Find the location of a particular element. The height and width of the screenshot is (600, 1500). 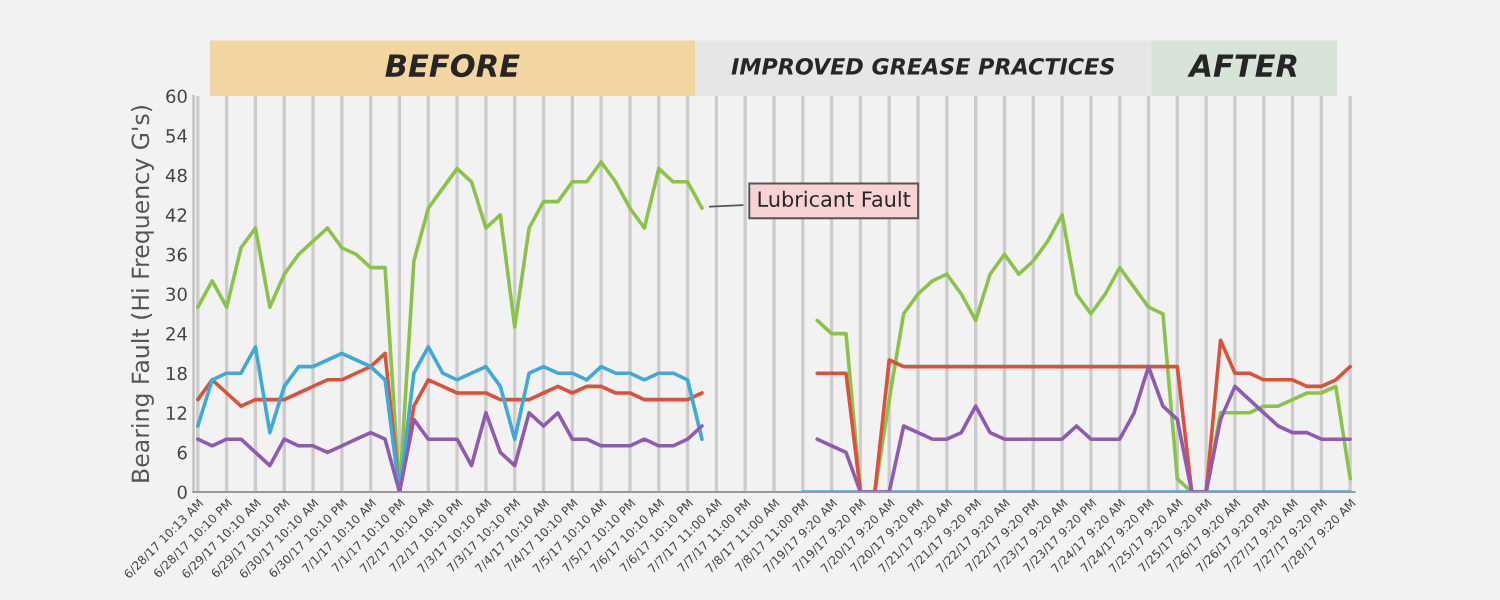

y-tick-label: 54 is located at coordinates (176, 136).